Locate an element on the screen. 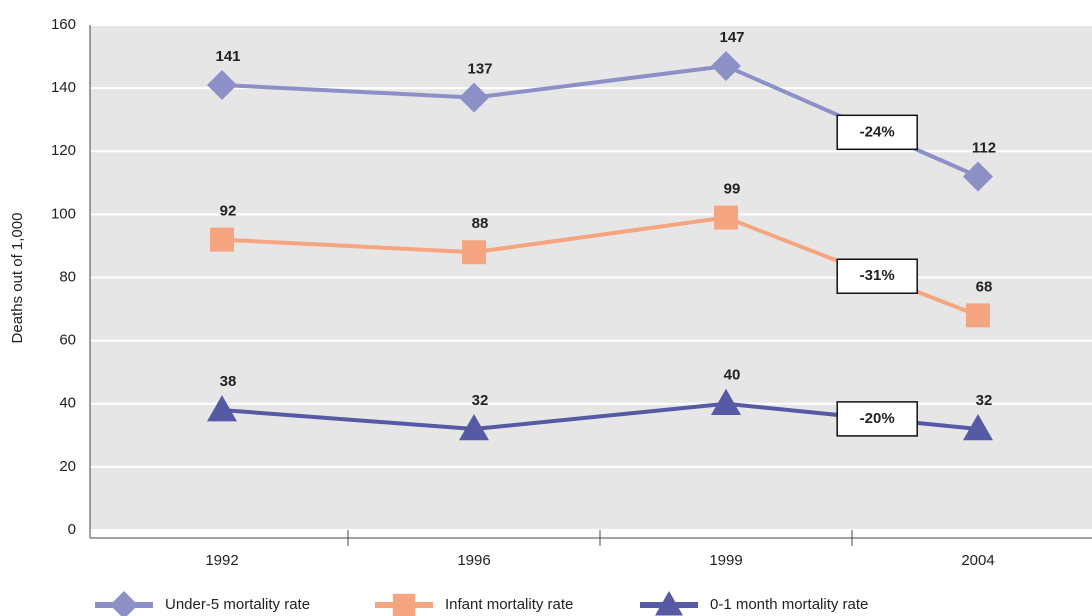 This screenshot has width=1092, height=616. annotation: -24% is located at coordinates (877, 131).